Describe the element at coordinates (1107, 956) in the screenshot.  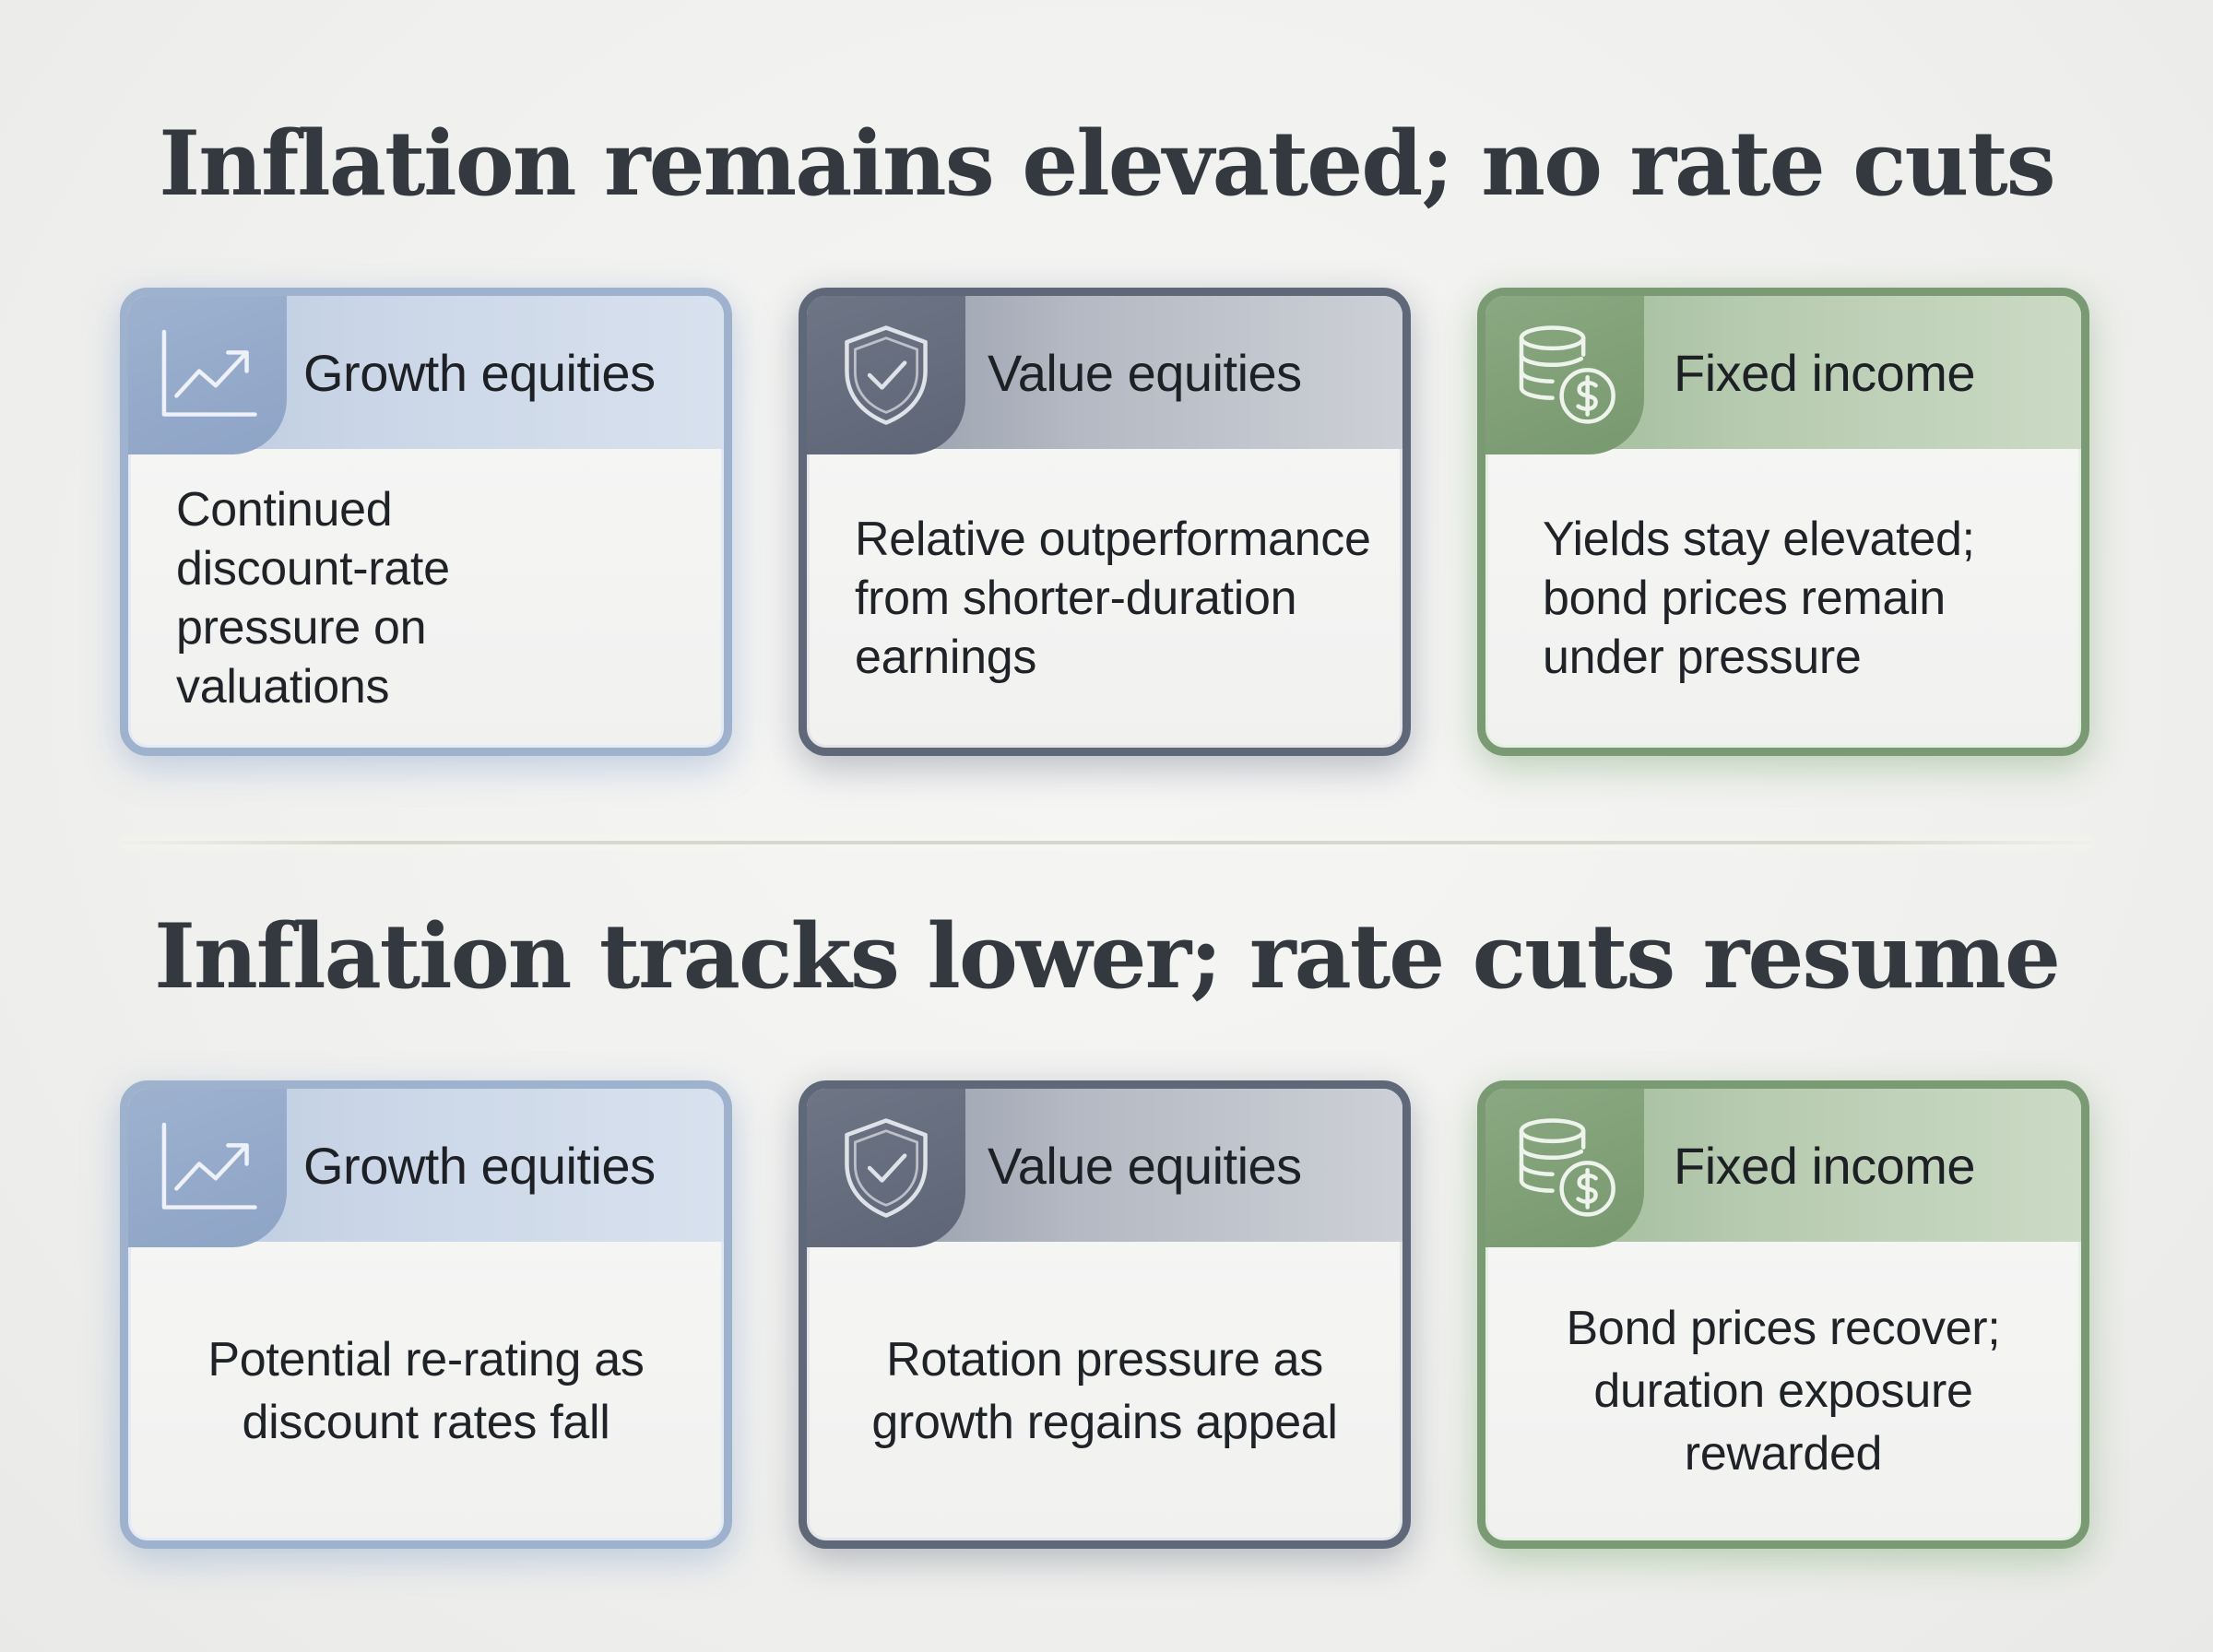
I see `section-title-lower: Inflation tracks lower; rate cuts resume` at that location.